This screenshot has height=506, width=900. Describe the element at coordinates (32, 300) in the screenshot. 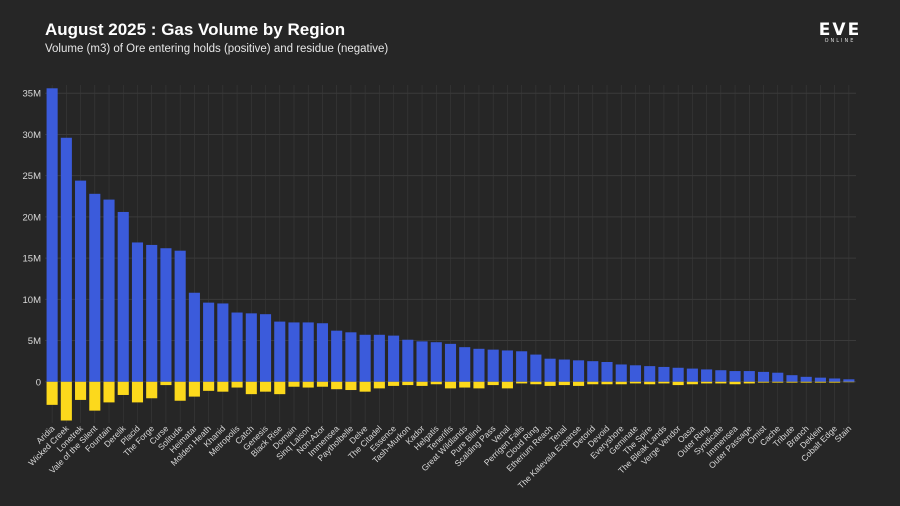

I see `y-tick-label: 10M` at that location.